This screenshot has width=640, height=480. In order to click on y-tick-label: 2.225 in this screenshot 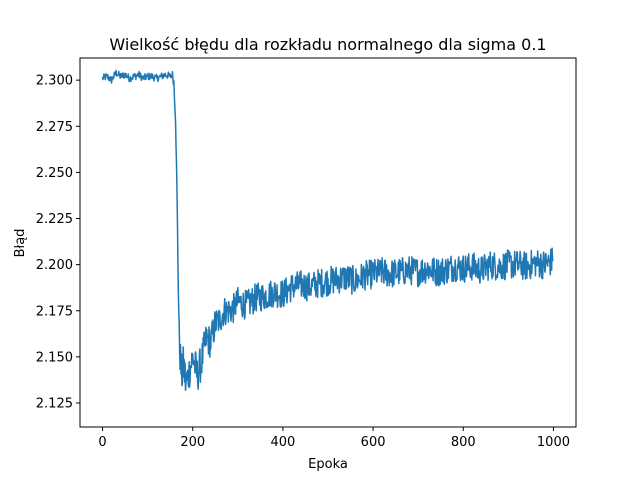, I will do `click(54, 219)`.